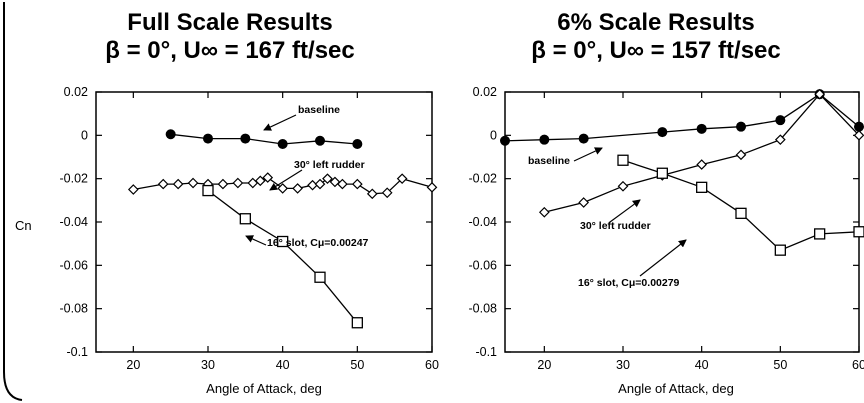 The image size is (864, 403). What do you see at coordinates (229, 22) in the screenshot?
I see `chart-title: Full Scale Results` at bounding box center [229, 22].